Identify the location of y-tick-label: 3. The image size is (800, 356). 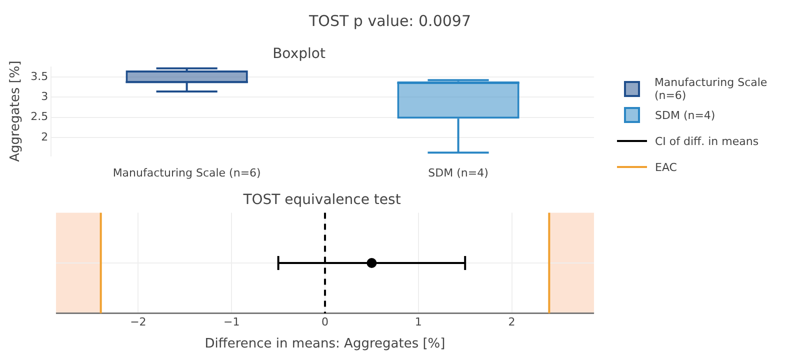
(44, 96).